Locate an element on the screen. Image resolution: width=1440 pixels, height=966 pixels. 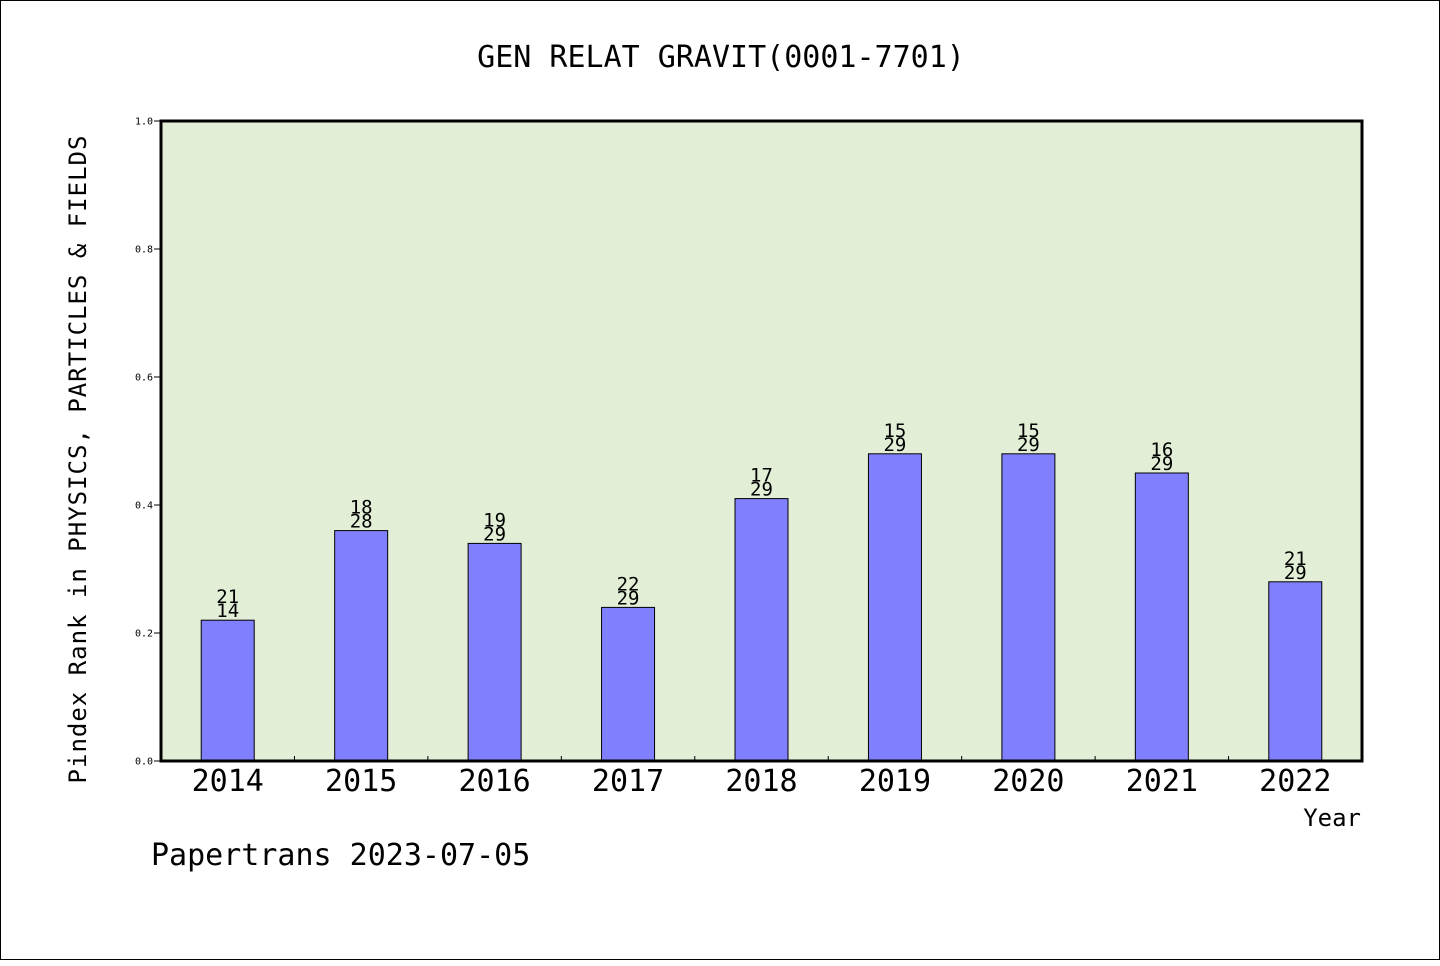
x-tick-label: 2015 is located at coordinates (361, 781).